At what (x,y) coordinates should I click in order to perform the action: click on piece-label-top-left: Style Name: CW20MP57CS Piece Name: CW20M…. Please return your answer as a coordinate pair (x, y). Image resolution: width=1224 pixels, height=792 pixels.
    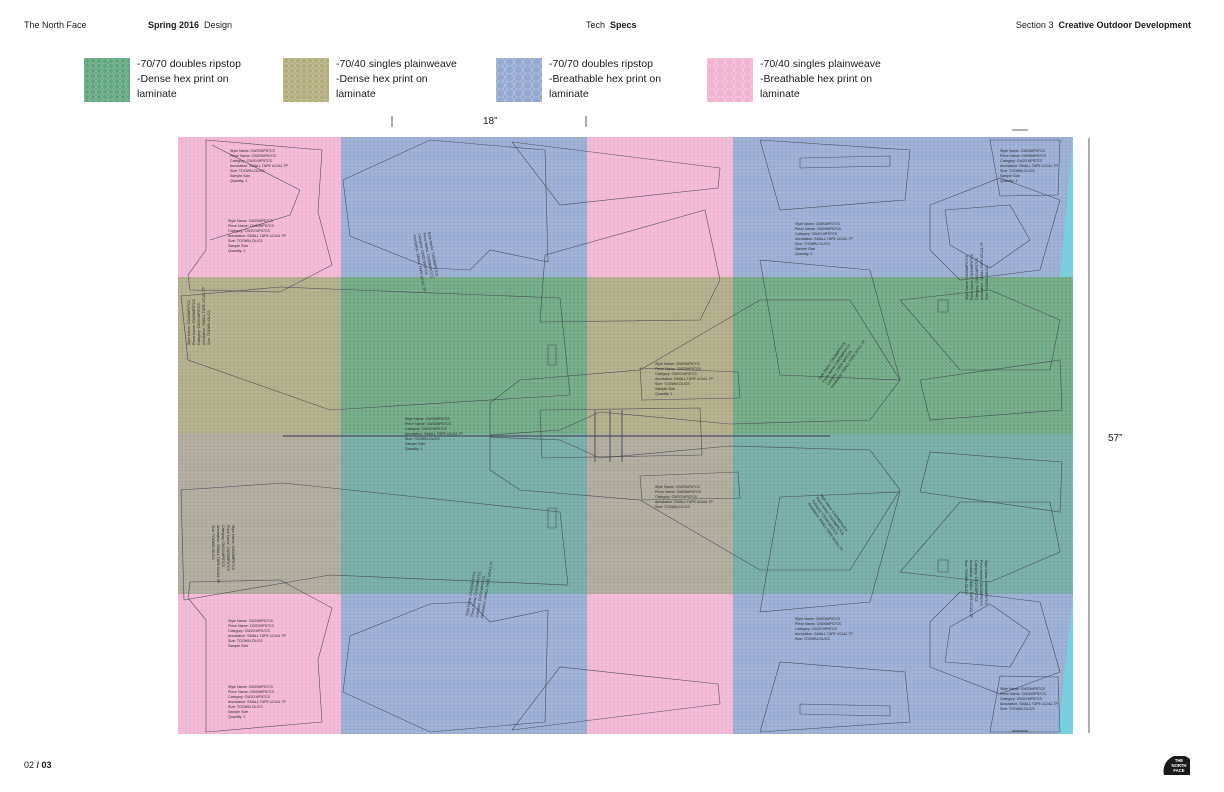
    Looking at the image, I should click on (257, 236).